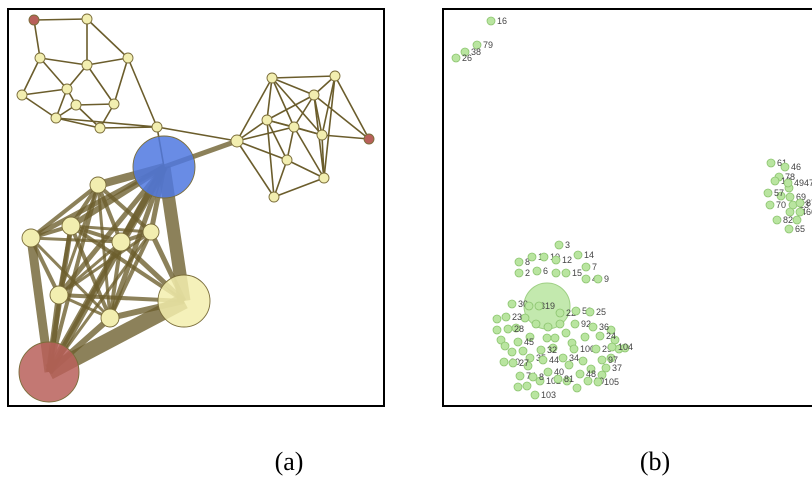  What do you see at coordinates (559, 372) in the screenshot?
I see `network-b-node-label: 40` at bounding box center [559, 372].